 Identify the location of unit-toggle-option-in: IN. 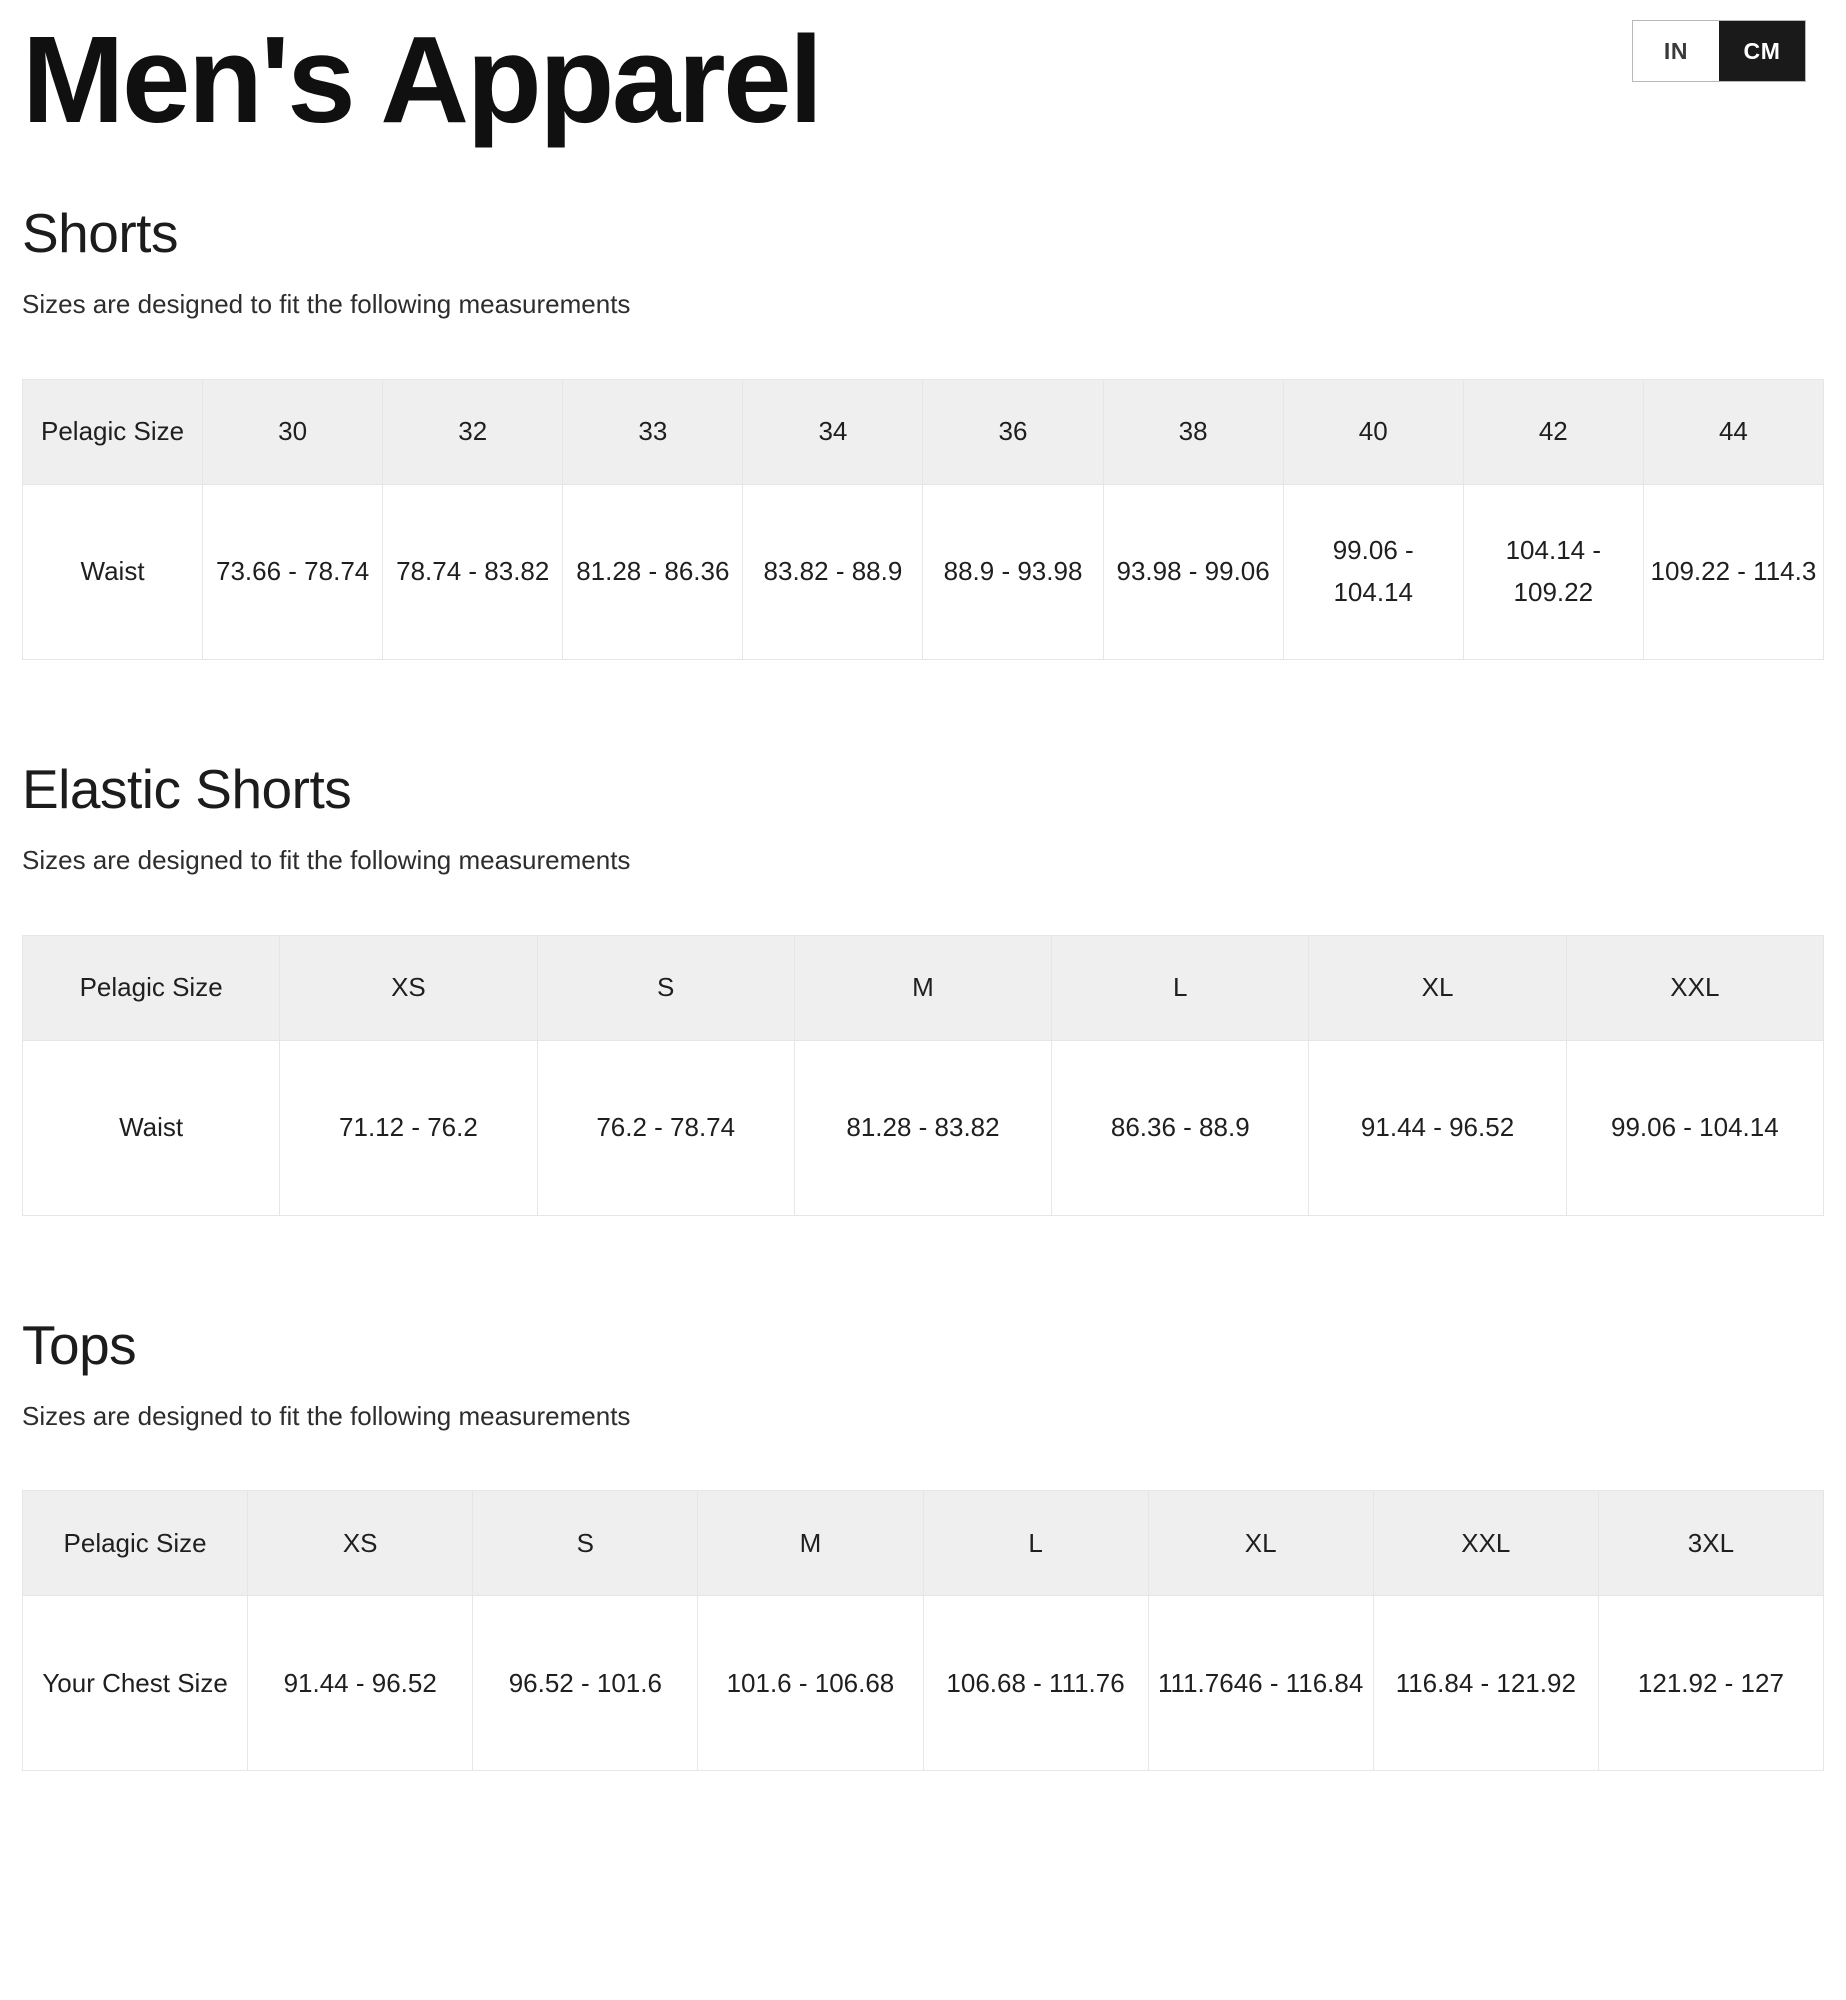
(1676, 51).